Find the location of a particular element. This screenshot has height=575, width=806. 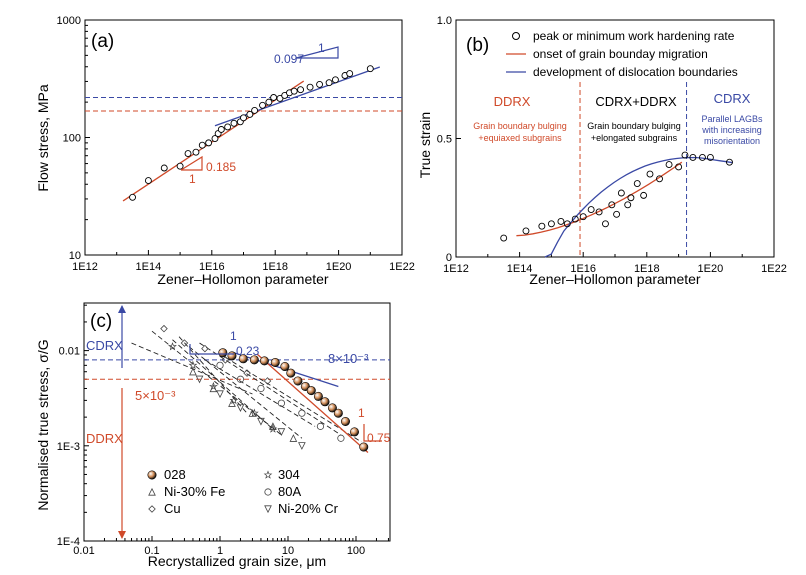

region-mixed-line1: Grain boundary bulging is located at coordinates (634, 126).